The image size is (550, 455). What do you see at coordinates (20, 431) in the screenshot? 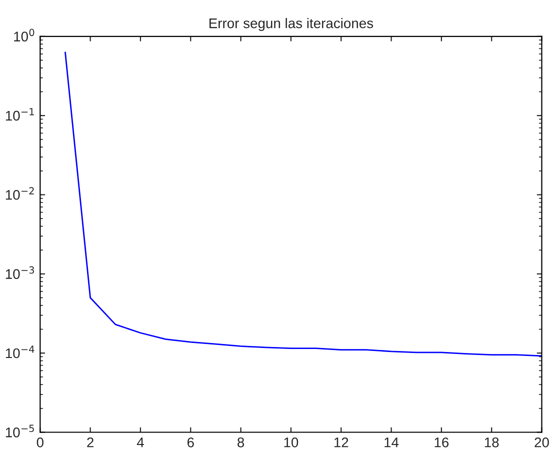
I see `y-tick-label: 10$^{−5}$` at bounding box center [20, 431].